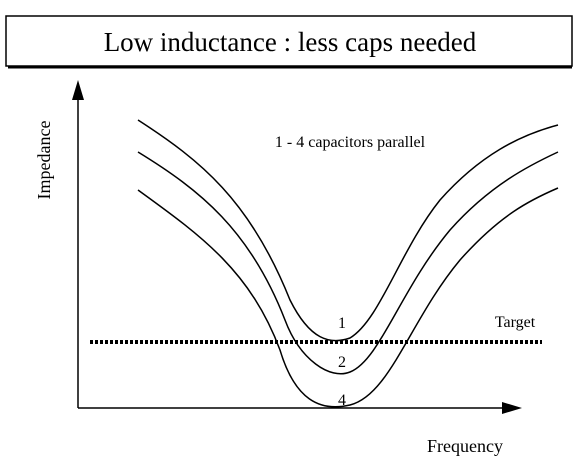 This screenshot has width=573, height=459. I want to click on y-arrow, so click(78, 90).